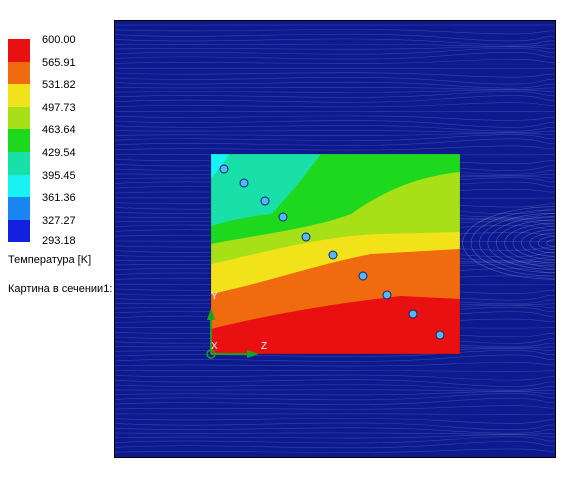 The image size is (585, 495). What do you see at coordinates (49, 260) in the screenshot?
I see `legend-title: Температура [K]` at bounding box center [49, 260].